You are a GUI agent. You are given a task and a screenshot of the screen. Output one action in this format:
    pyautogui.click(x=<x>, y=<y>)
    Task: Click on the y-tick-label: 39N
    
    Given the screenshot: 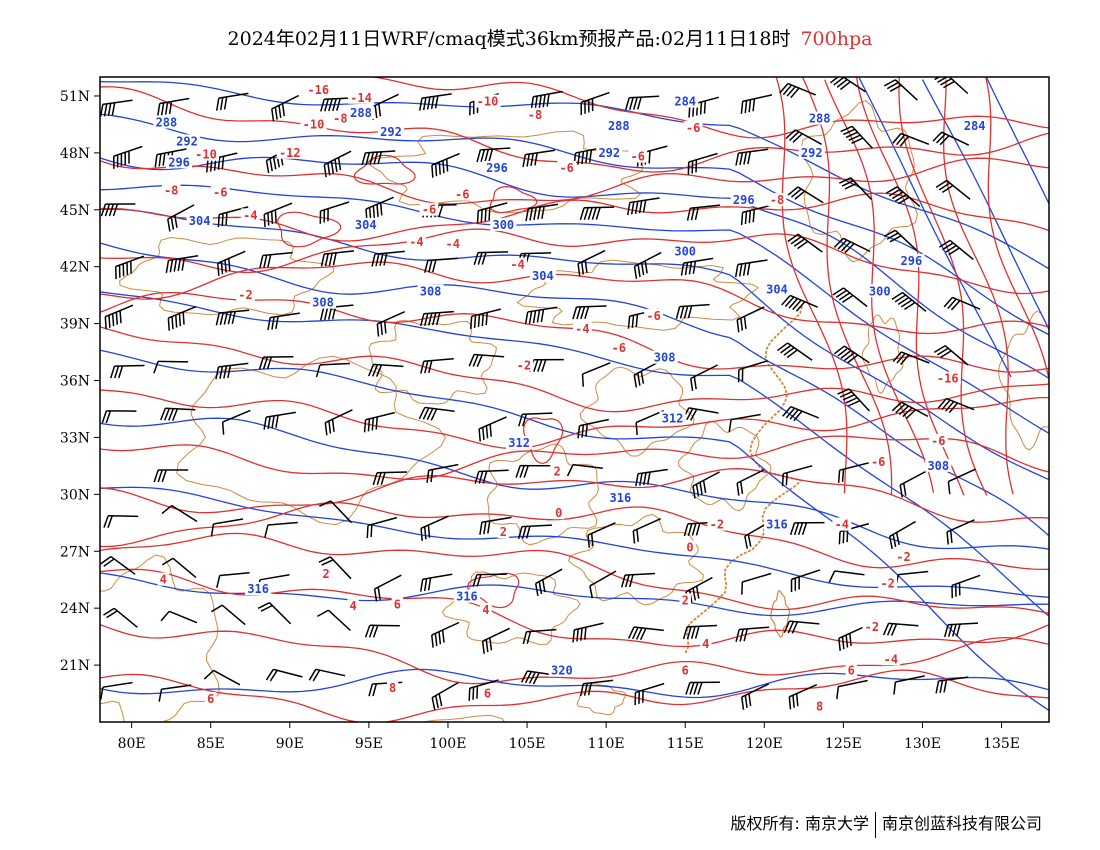 What is the action you would take?
    pyautogui.click(x=75, y=325)
    